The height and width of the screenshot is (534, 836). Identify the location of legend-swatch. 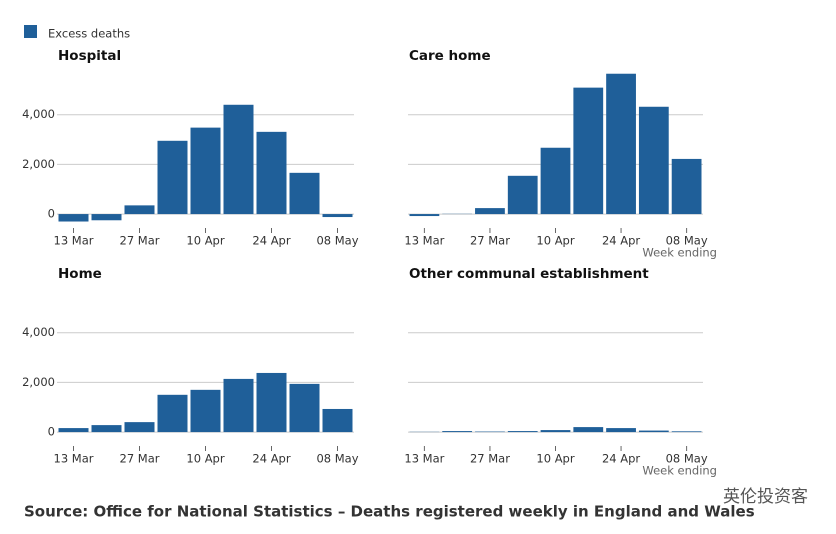
(30, 31).